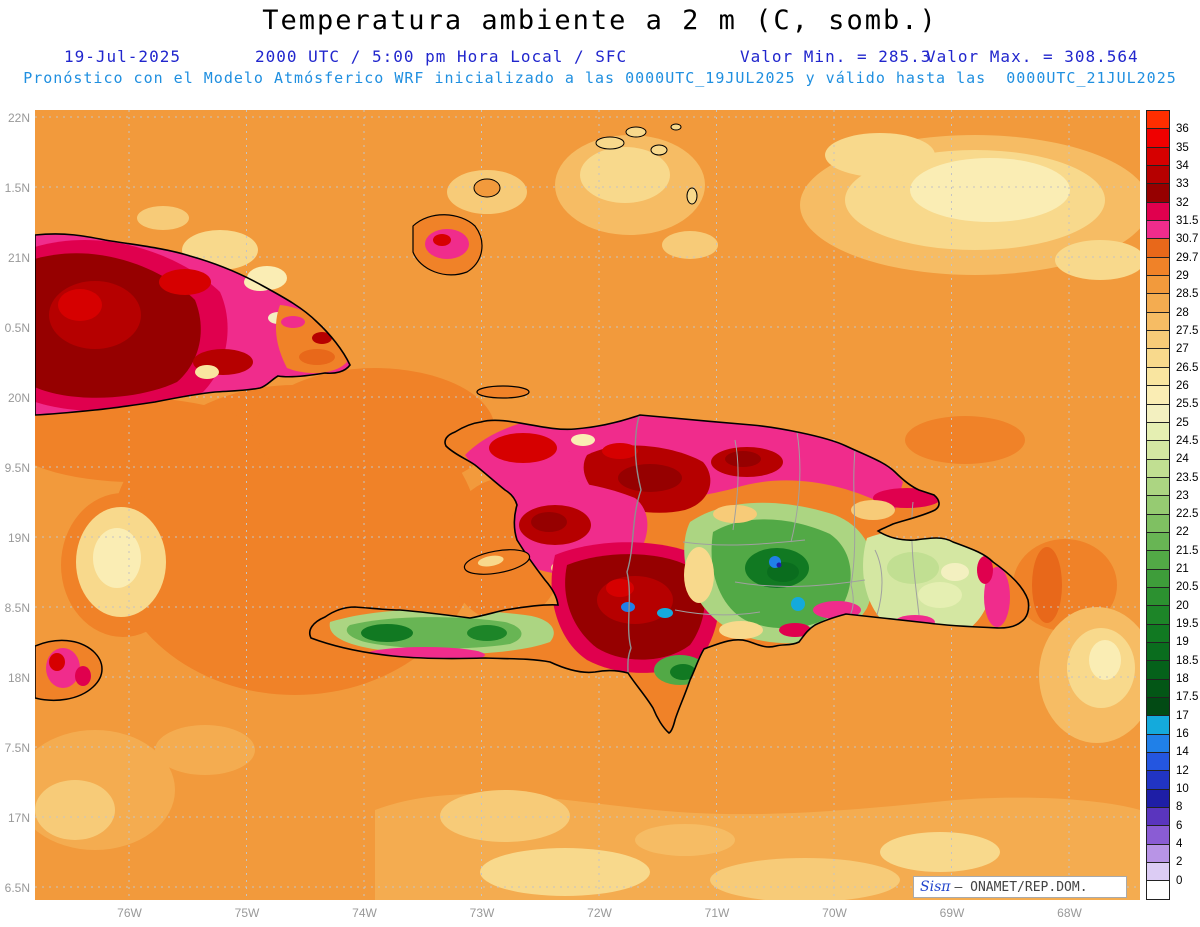 The image size is (1200, 927). What do you see at coordinates (1182, 770) in the screenshot?
I see `colorbar-tick-label: 12` at bounding box center [1182, 770].